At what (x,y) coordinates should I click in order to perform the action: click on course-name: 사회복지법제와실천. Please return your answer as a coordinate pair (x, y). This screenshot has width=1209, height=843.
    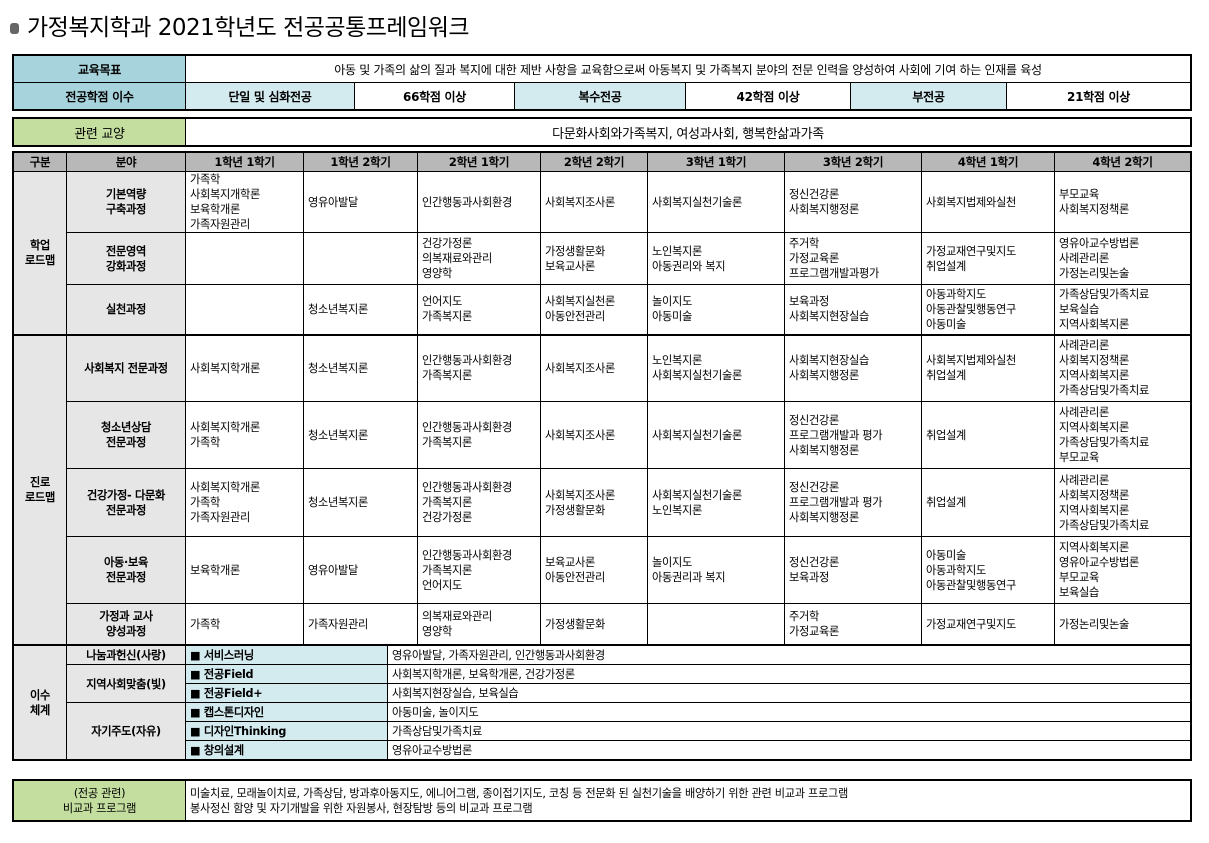
    Looking at the image, I should click on (971, 202).